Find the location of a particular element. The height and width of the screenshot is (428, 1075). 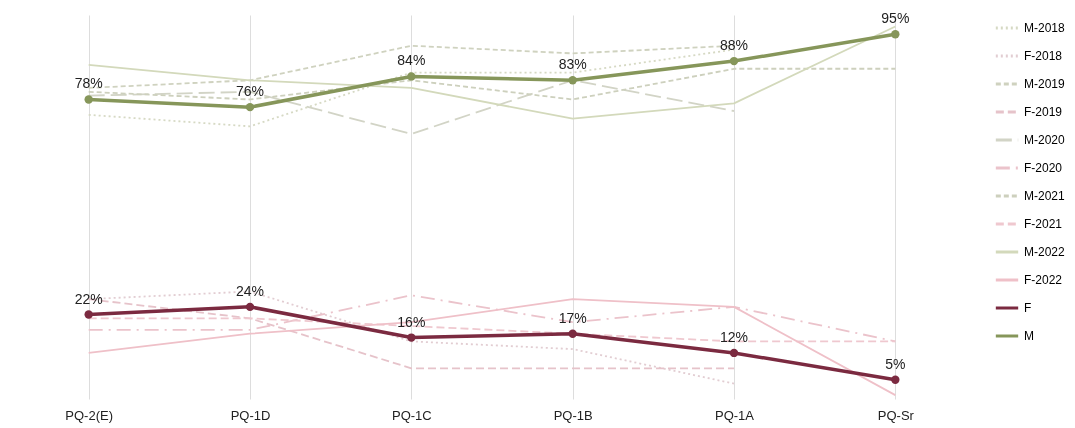

legend-label: F is located at coordinates (1028, 308).